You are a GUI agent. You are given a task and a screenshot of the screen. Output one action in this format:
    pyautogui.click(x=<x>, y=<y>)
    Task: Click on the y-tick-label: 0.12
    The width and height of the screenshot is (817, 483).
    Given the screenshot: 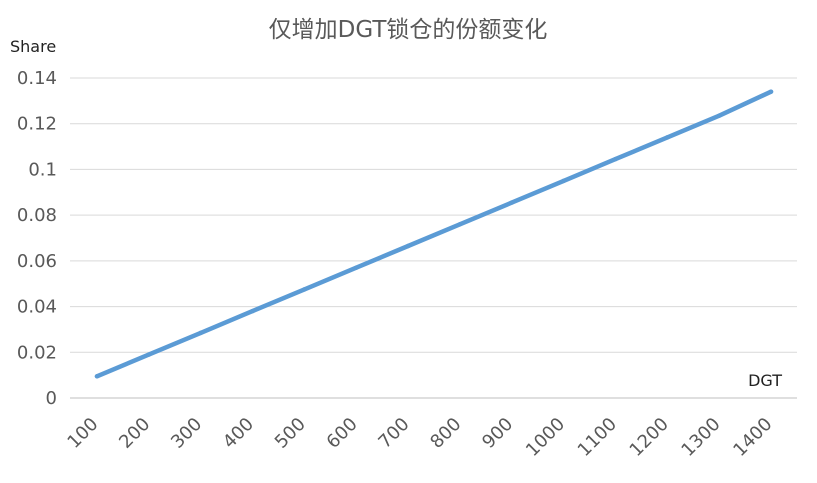 What is the action you would take?
    pyautogui.click(x=37, y=124)
    